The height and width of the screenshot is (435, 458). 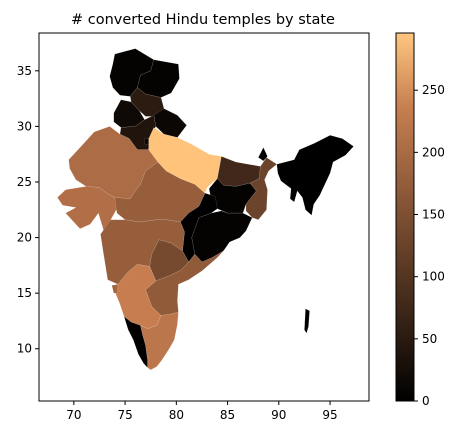 What do you see at coordinates (24, 182) in the screenshot?
I see `y-tick-label: 25` at bounding box center [24, 182].